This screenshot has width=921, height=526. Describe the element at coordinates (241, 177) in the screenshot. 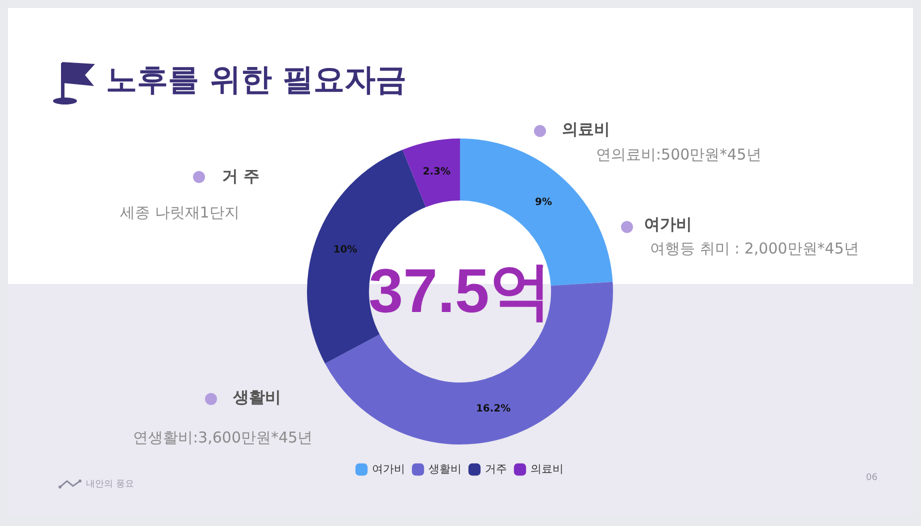

I see `text: 거 주` at that location.